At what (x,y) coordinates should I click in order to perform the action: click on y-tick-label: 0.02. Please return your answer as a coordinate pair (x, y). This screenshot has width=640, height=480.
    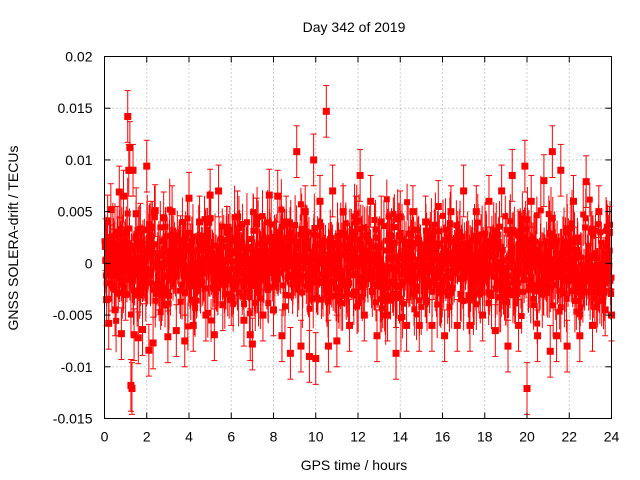
    Looking at the image, I should click on (78, 57).